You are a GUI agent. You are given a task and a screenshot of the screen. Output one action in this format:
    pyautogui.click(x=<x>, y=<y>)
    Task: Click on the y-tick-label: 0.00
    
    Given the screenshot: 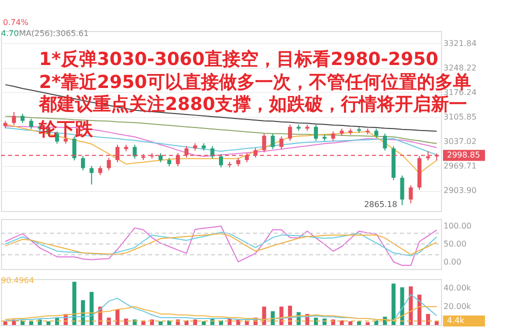 What is the action you would take?
    pyautogui.click(x=453, y=261)
    